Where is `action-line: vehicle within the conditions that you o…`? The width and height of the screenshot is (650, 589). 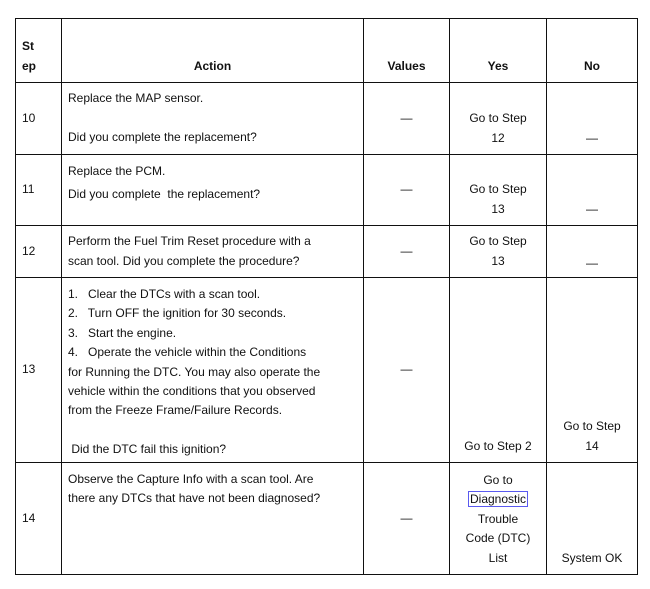
action-line: vehicle within the conditions that you o… is located at coordinates (192, 391).